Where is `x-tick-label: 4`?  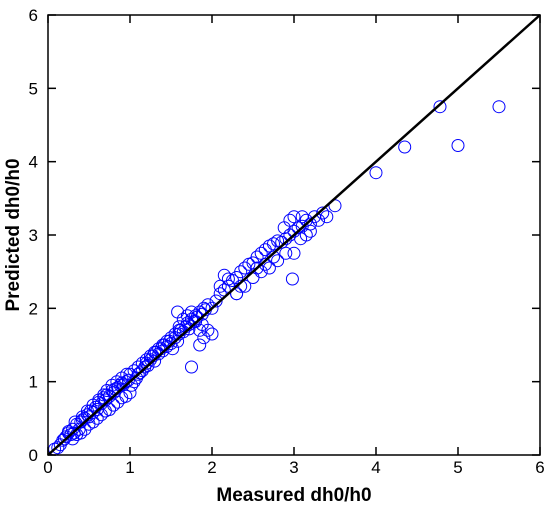
x-tick-label: 4 is located at coordinates (375, 467).